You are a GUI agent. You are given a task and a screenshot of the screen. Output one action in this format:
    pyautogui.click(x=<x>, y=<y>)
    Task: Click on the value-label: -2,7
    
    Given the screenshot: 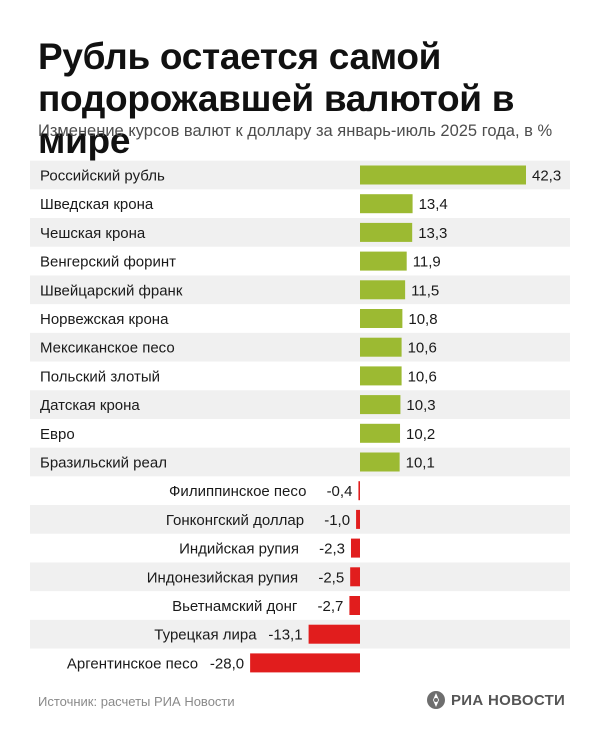 What is the action you would take?
    pyautogui.click(x=331, y=606)
    